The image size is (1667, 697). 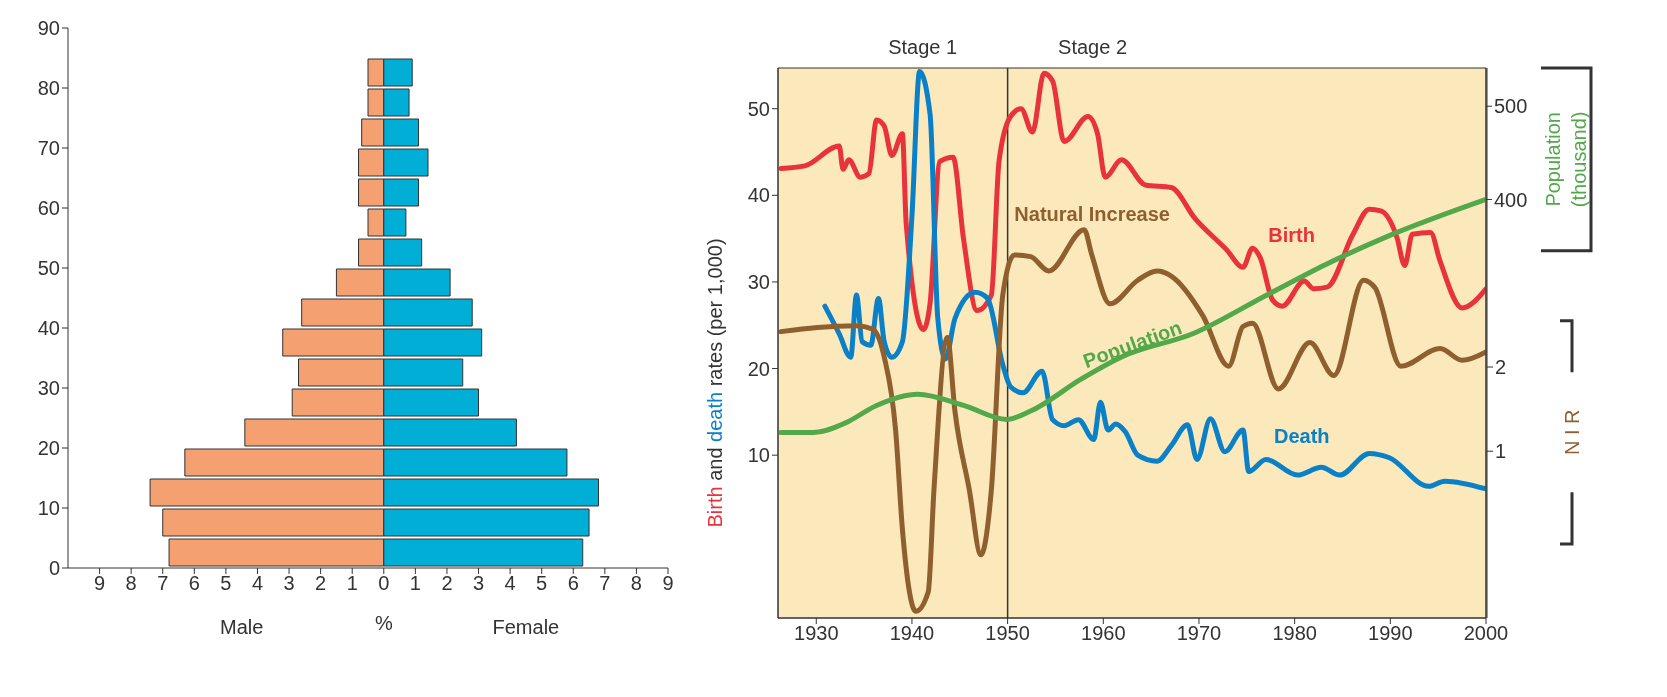 What do you see at coordinates (1501, 367) in the screenshot?
I see `y3-tick-label: 2` at bounding box center [1501, 367].